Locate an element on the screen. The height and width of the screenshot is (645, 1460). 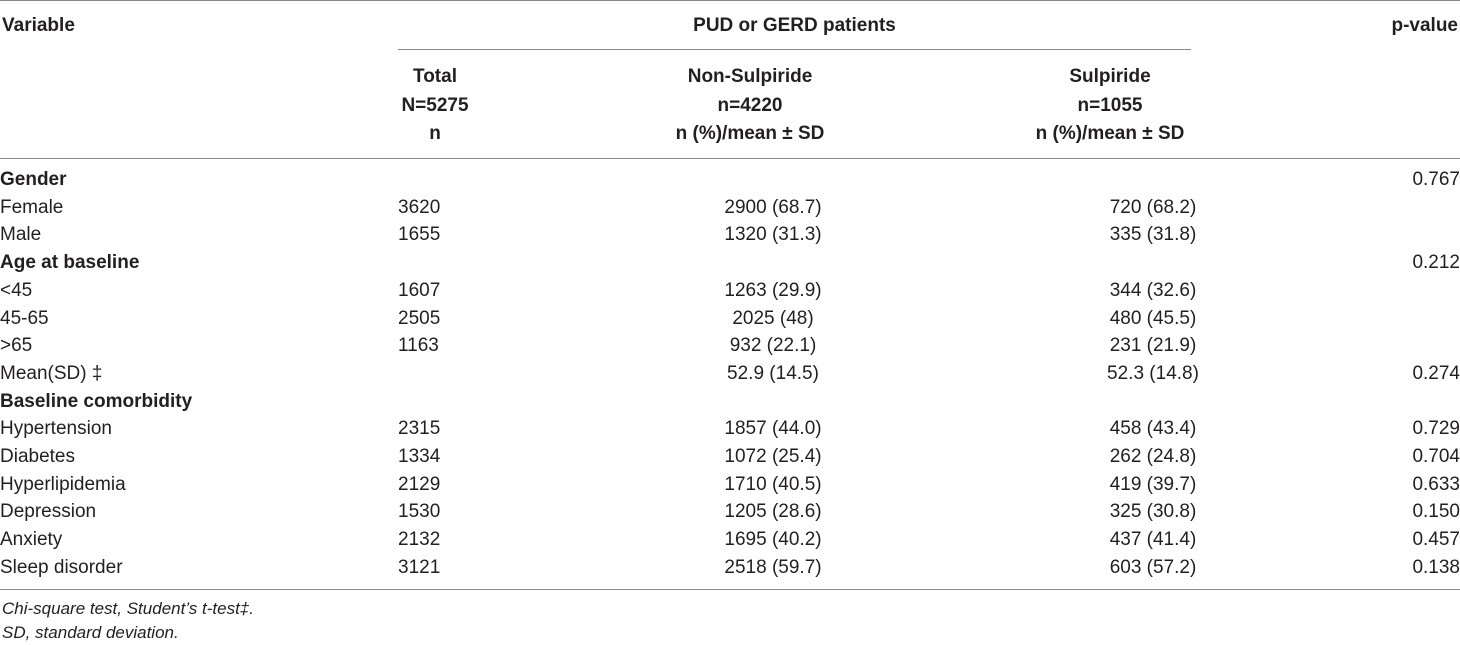
footnote-sd: SD, standard deviation. is located at coordinates (90, 632).